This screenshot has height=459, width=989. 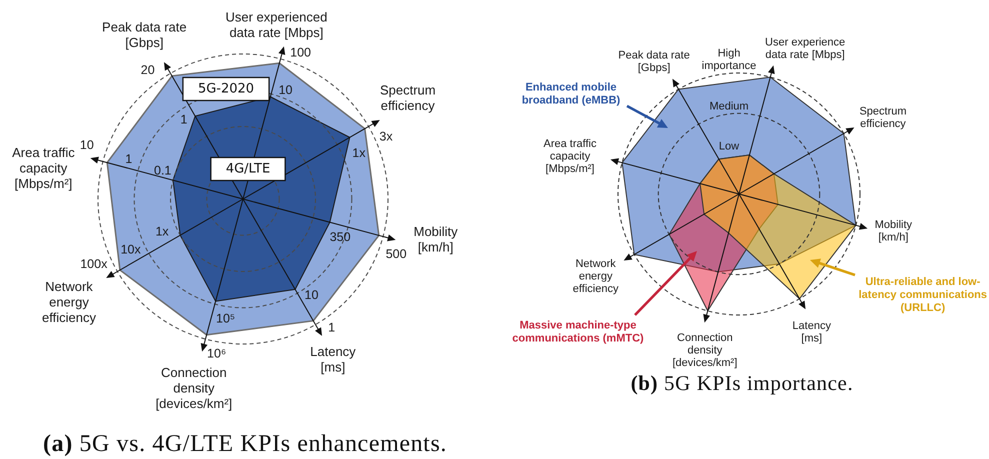 I want to click on text: 10x, so click(x=130, y=249).